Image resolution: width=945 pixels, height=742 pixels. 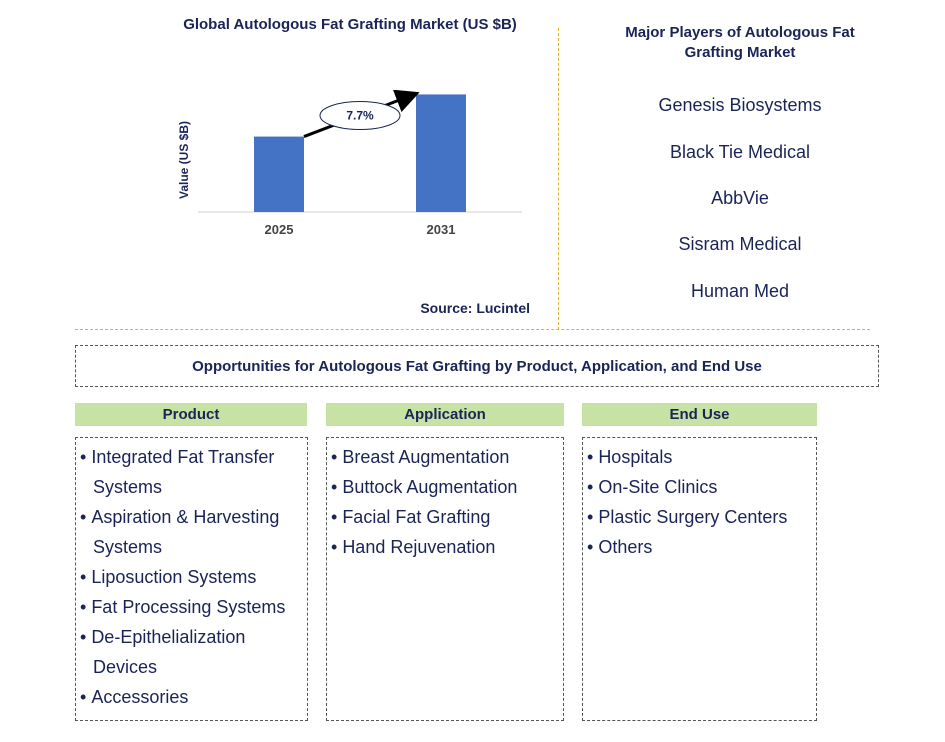 What do you see at coordinates (441, 153) in the screenshot?
I see `bar-2031` at bounding box center [441, 153].